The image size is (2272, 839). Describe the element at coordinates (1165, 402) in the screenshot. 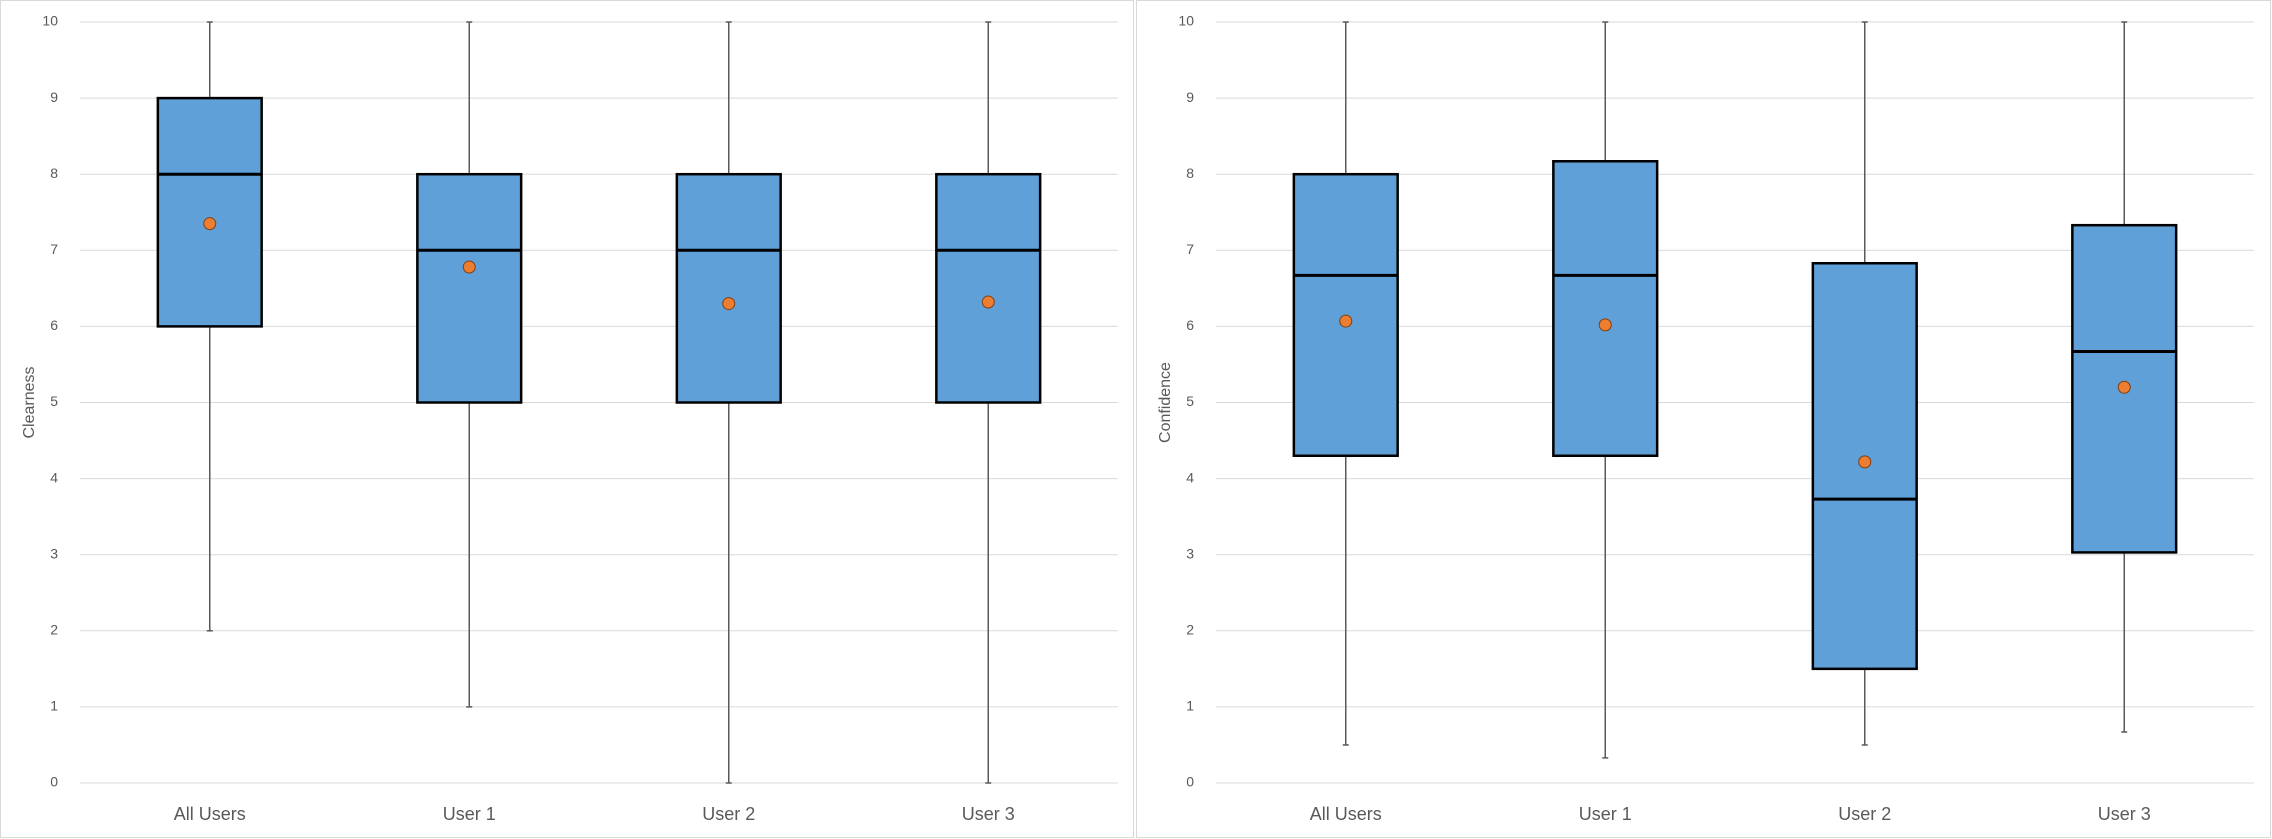

I see `y-axis-label: Confidence` at that location.